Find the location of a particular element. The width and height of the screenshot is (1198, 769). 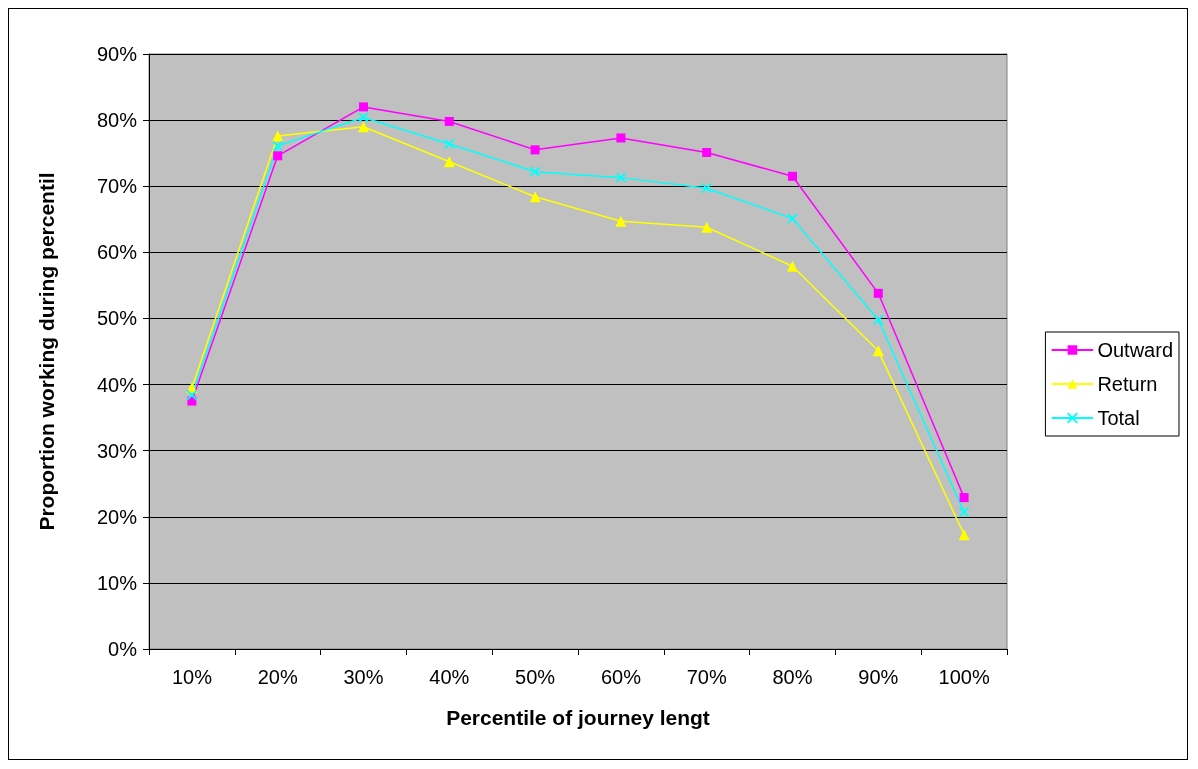

x-tick-label: 10% is located at coordinates (192, 677).